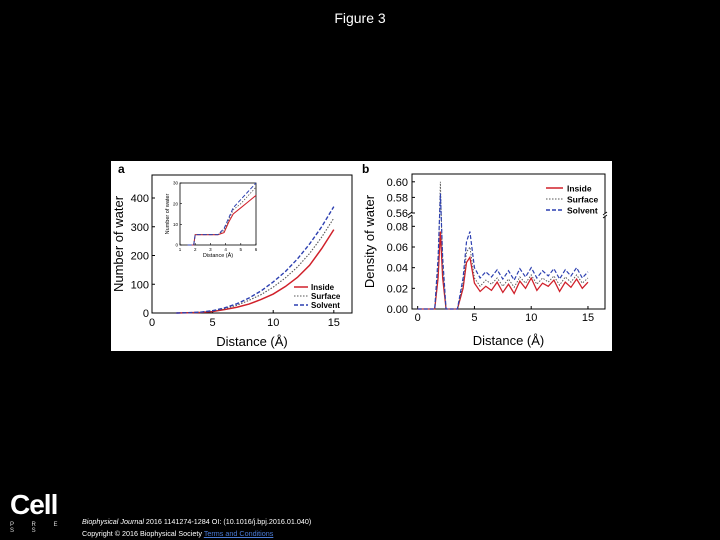  What do you see at coordinates (397, 214) in the screenshot?
I see `panel-b-ytick-label: 0.56` at bounding box center [397, 214].